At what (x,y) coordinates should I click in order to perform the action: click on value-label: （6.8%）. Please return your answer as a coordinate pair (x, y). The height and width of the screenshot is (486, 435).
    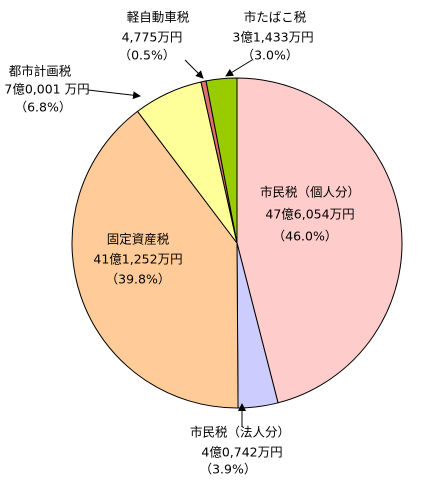
    Looking at the image, I should click on (43, 107).